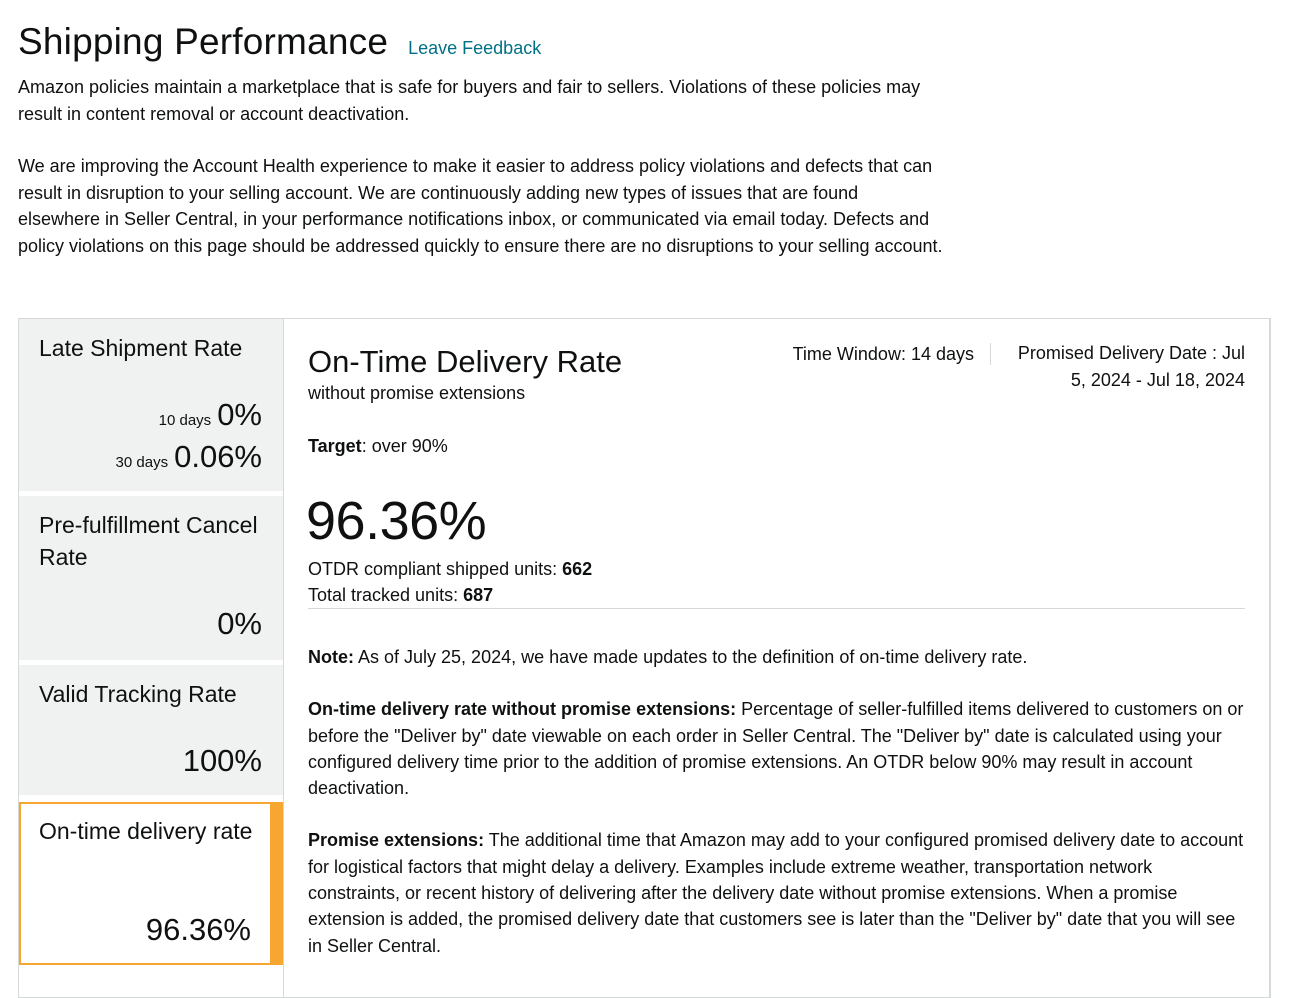 The height and width of the screenshot is (998, 1290). I want to click on on-time-delivery-rate-value: 96.36%, so click(396, 521).